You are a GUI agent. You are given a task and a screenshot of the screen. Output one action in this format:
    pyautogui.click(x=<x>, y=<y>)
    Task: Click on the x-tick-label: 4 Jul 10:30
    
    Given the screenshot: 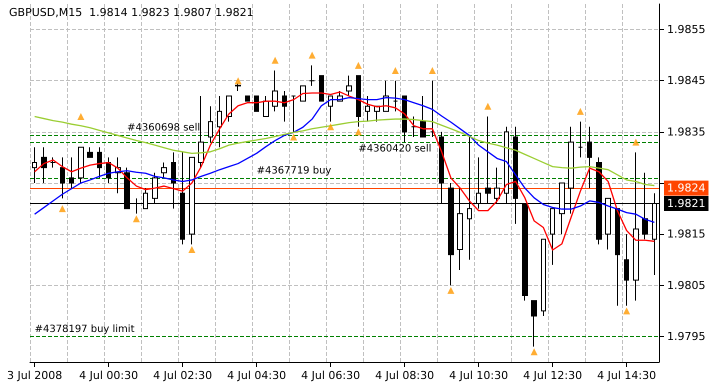 What is the action you would take?
    pyautogui.click(x=478, y=375)
    